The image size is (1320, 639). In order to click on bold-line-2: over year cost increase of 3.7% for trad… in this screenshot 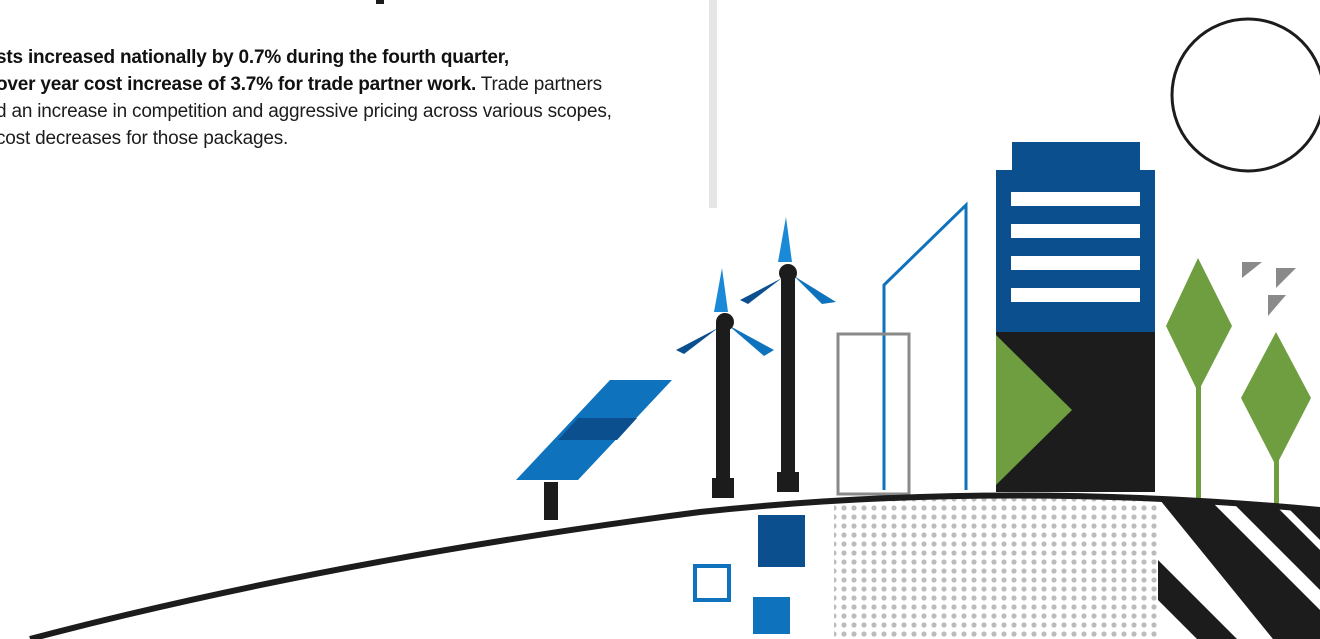, I will do `click(238, 84)`.